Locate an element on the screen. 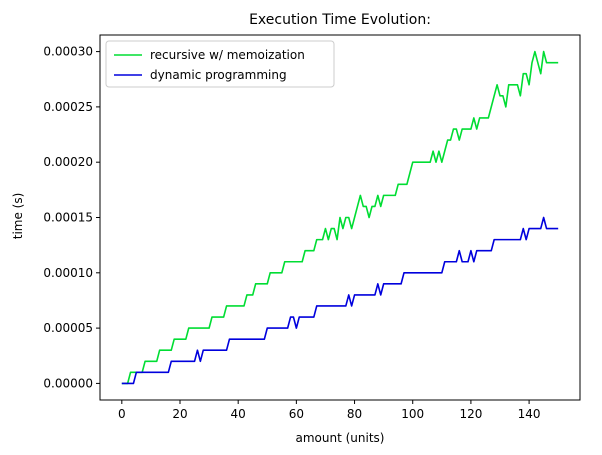 The height and width of the screenshot is (455, 602). y-tick-label: 0.00015 is located at coordinates (68, 218).